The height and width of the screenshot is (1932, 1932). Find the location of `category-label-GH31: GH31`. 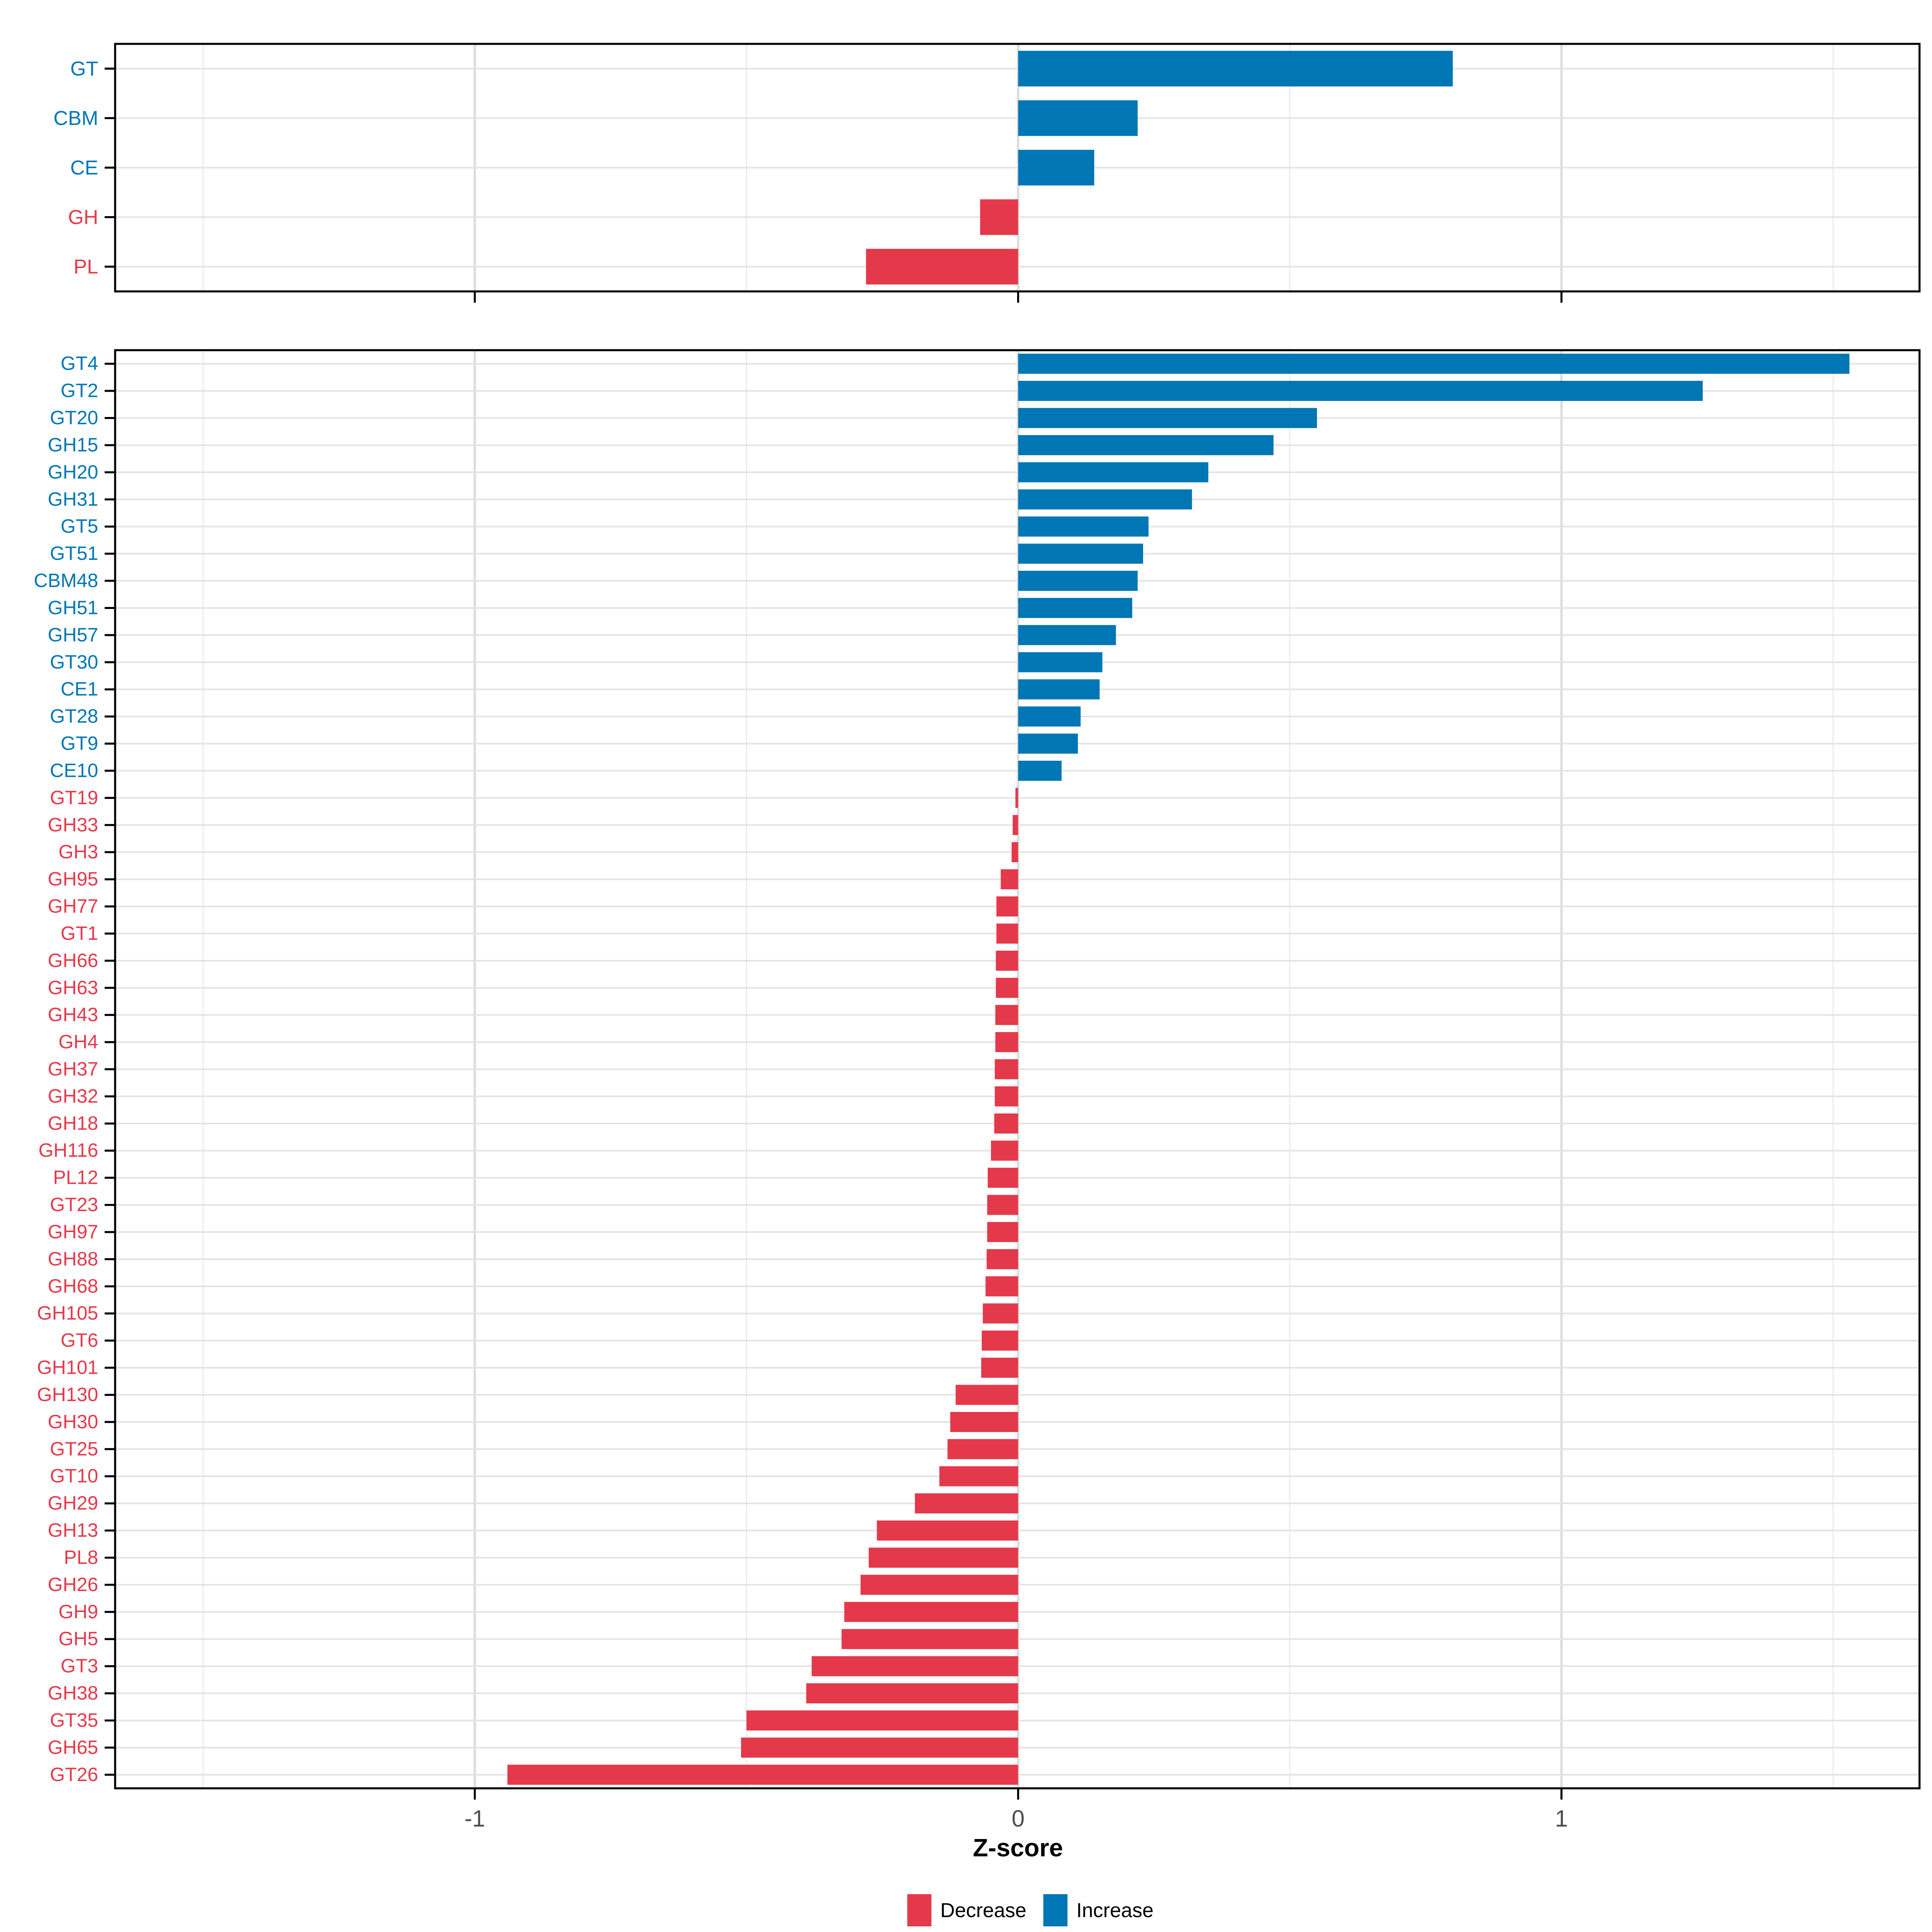

category-label-GH31: GH31 is located at coordinates (73, 499).